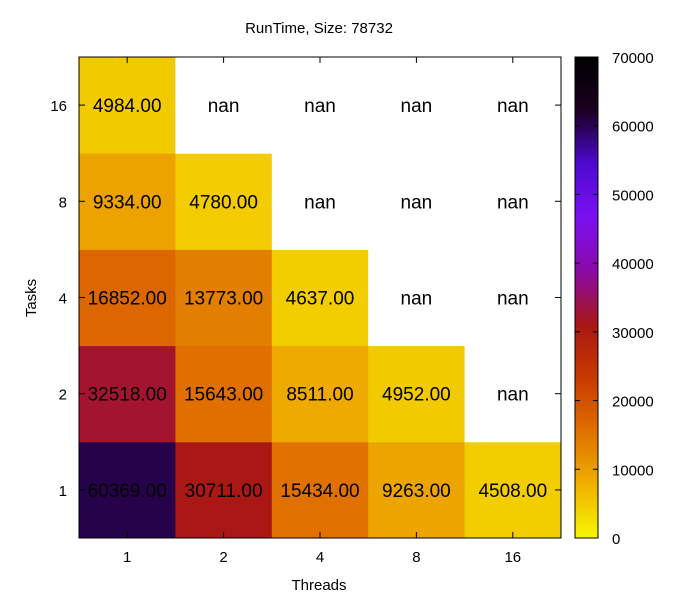  I want to click on colorbar-tick-label: 10000, so click(633, 470).